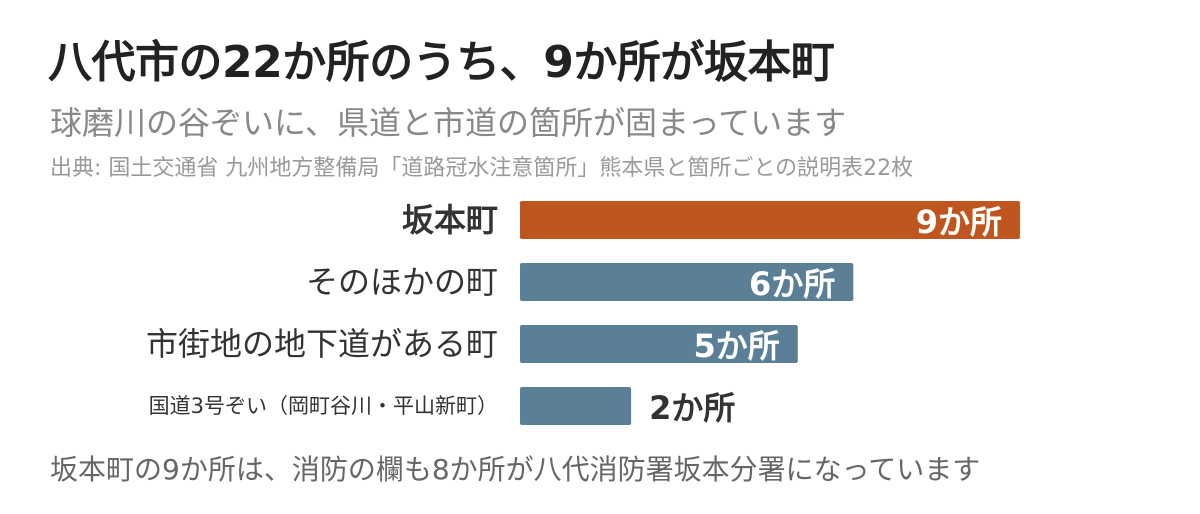 Image resolution: width=1200 pixels, height=514 pixels. I want to click on value-label: 6か所, so click(792, 284).